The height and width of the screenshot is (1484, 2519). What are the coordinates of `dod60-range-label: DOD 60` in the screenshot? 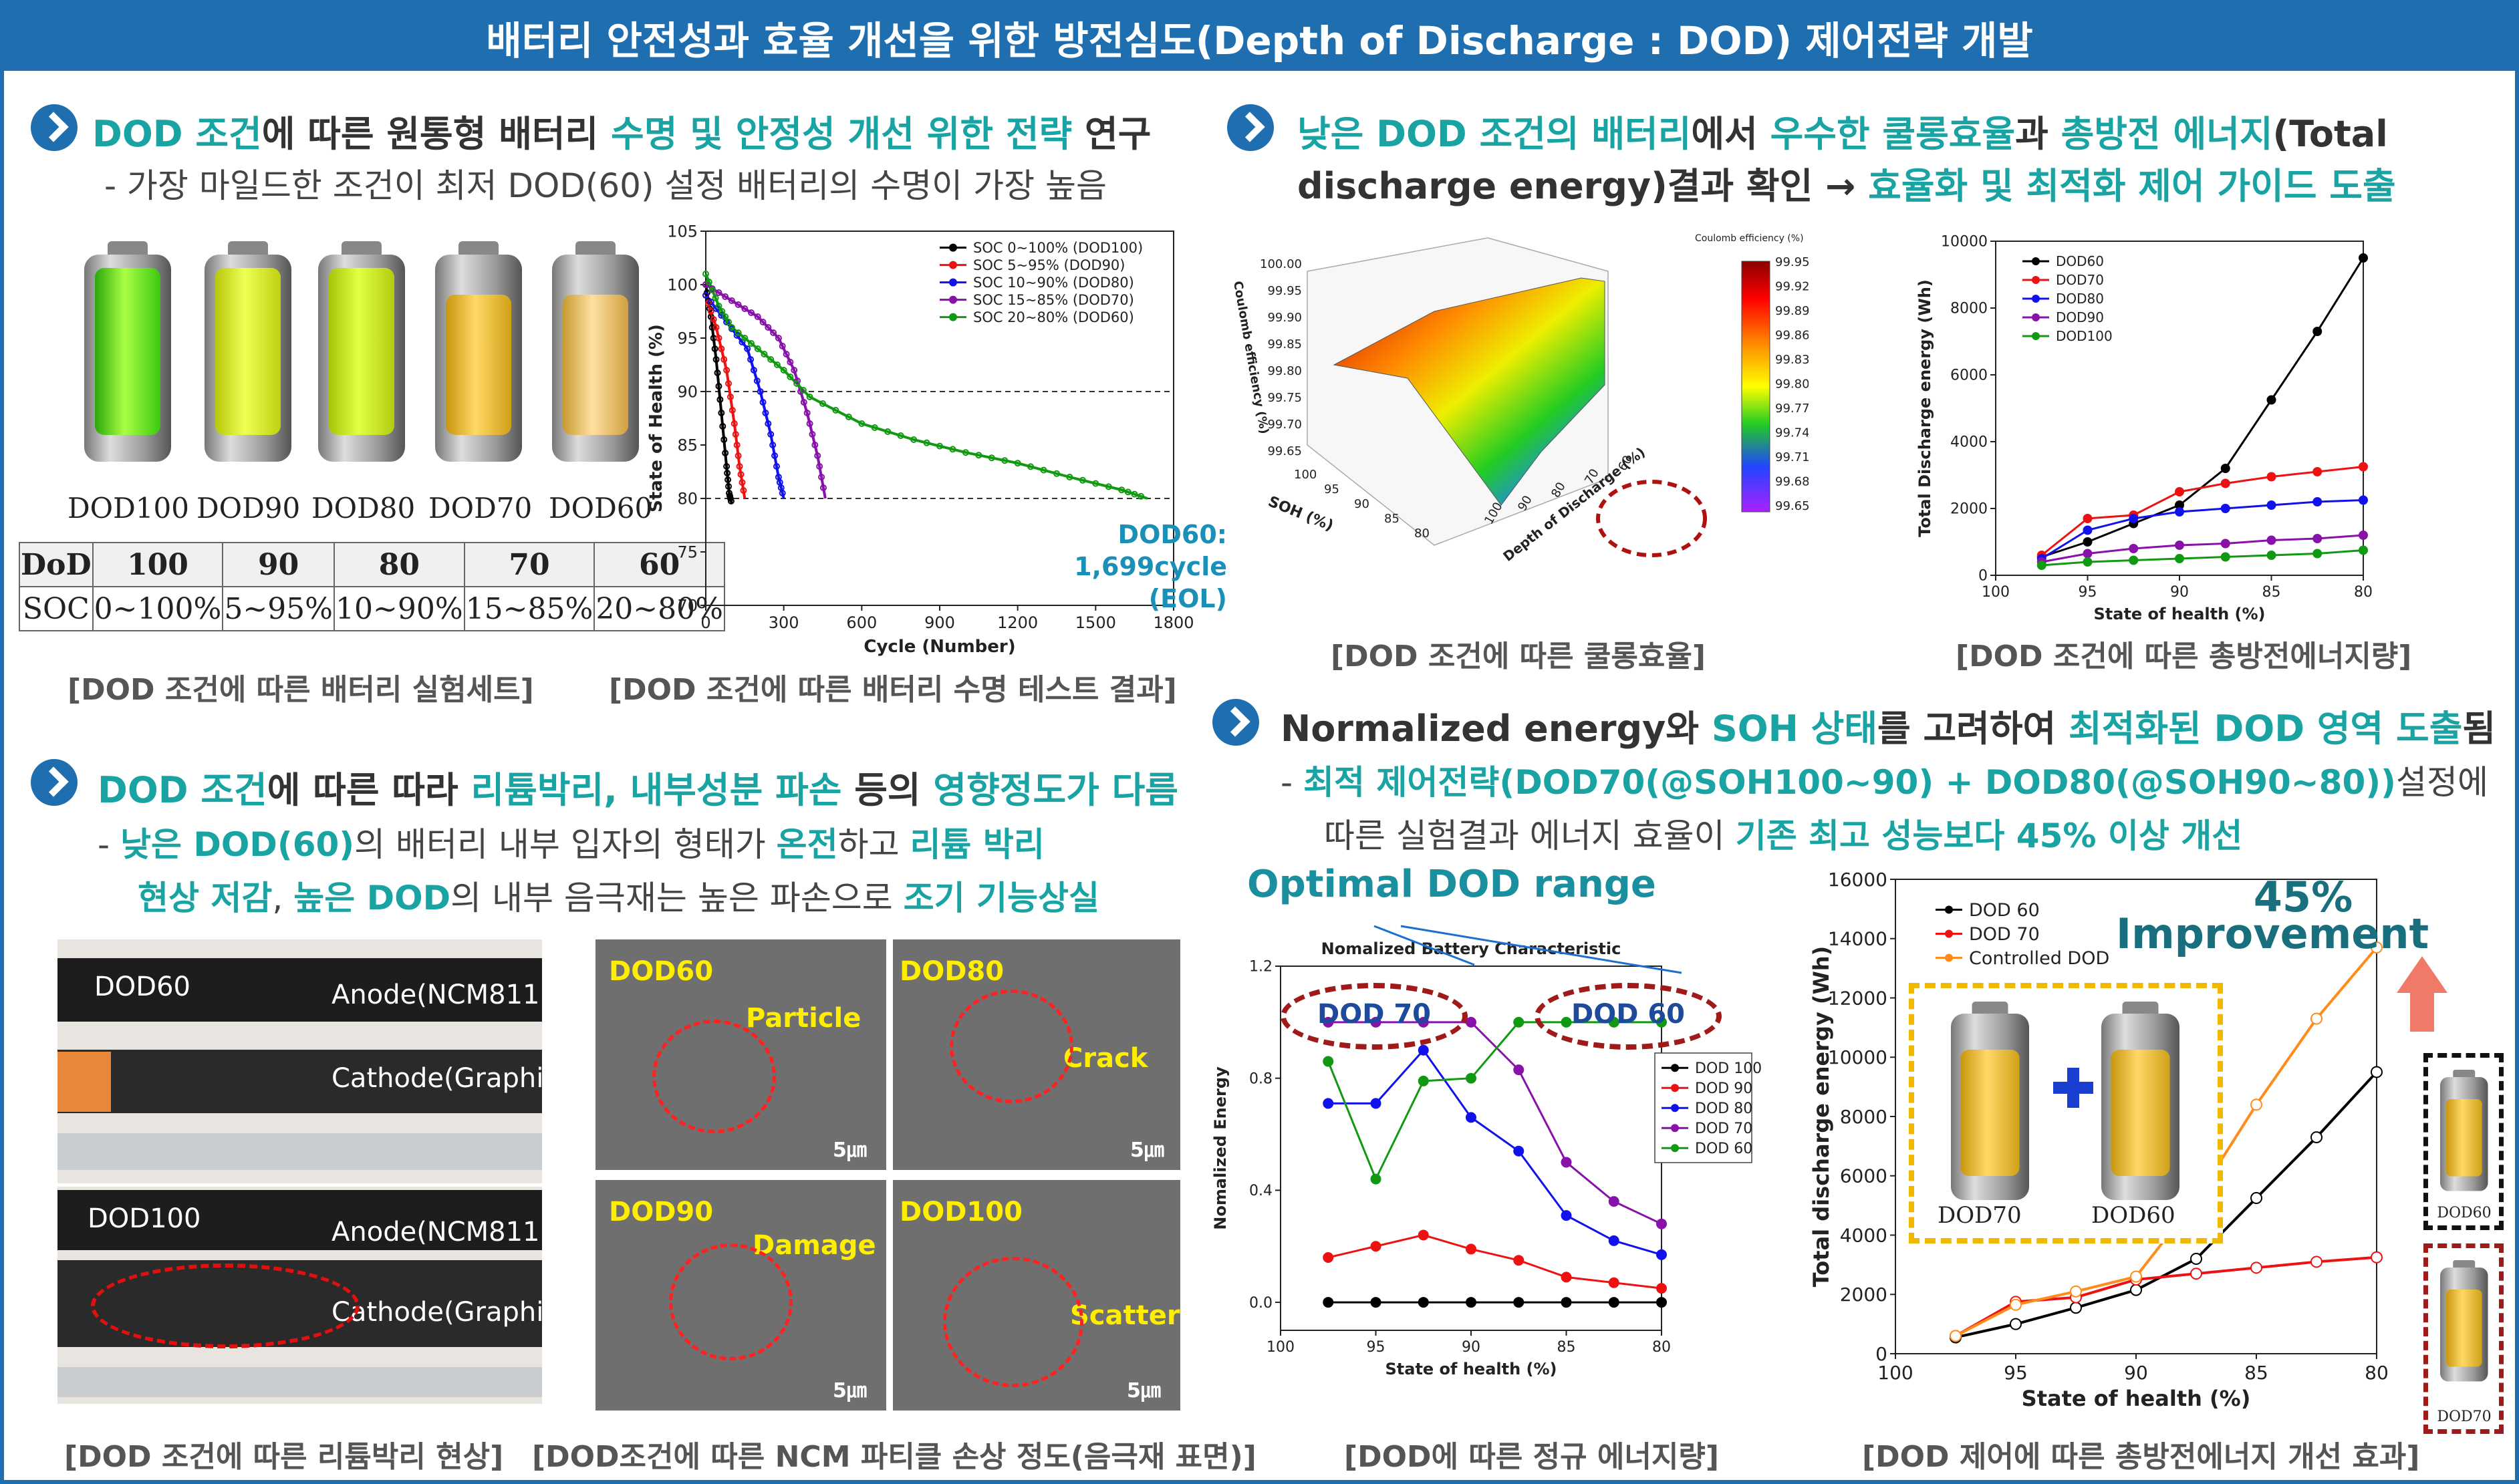 It's located at (1628, 1015).